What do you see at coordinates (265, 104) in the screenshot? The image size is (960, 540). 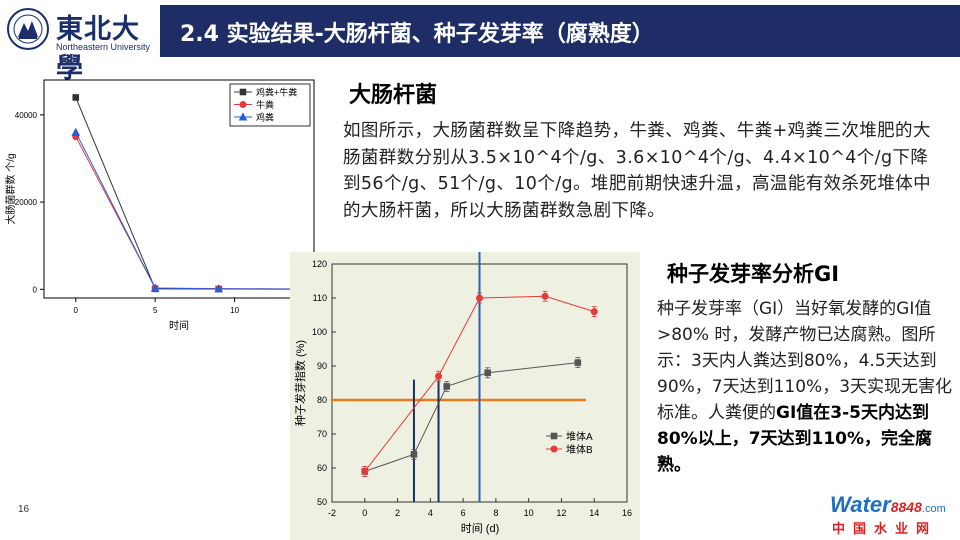 I see `chart1-legend-label: 牛粪` at bounding box center [265, 104].